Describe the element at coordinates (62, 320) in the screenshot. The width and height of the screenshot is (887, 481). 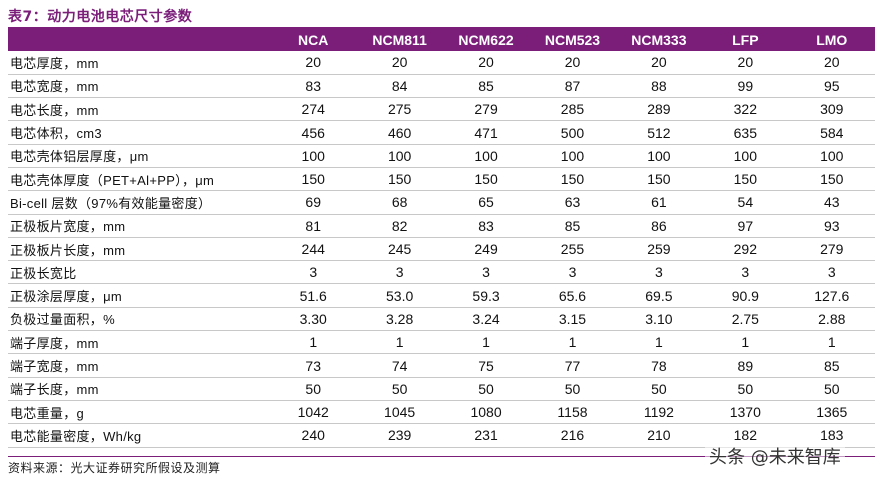
I see `row-label: 负极过量面积，%` at that location.